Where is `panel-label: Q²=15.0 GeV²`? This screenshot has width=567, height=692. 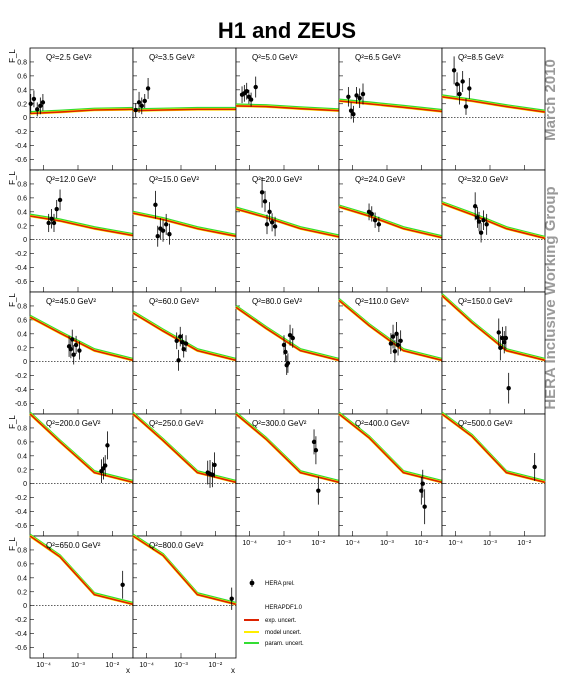
panel-label: Q²=15.0 GeV² is located at coordinates (174, 179).